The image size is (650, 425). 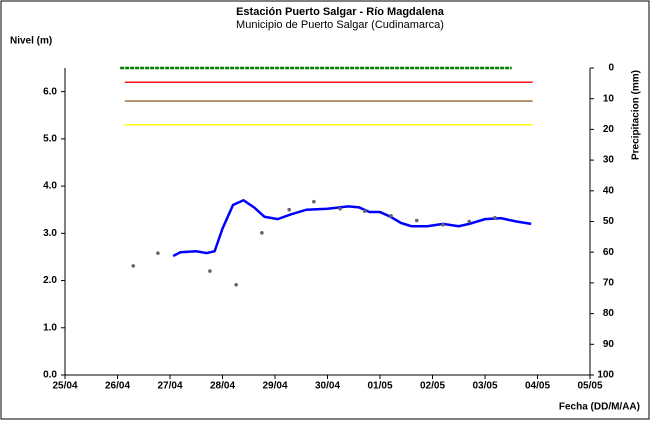 I want to click on level-line, so click(x=352, y=228).